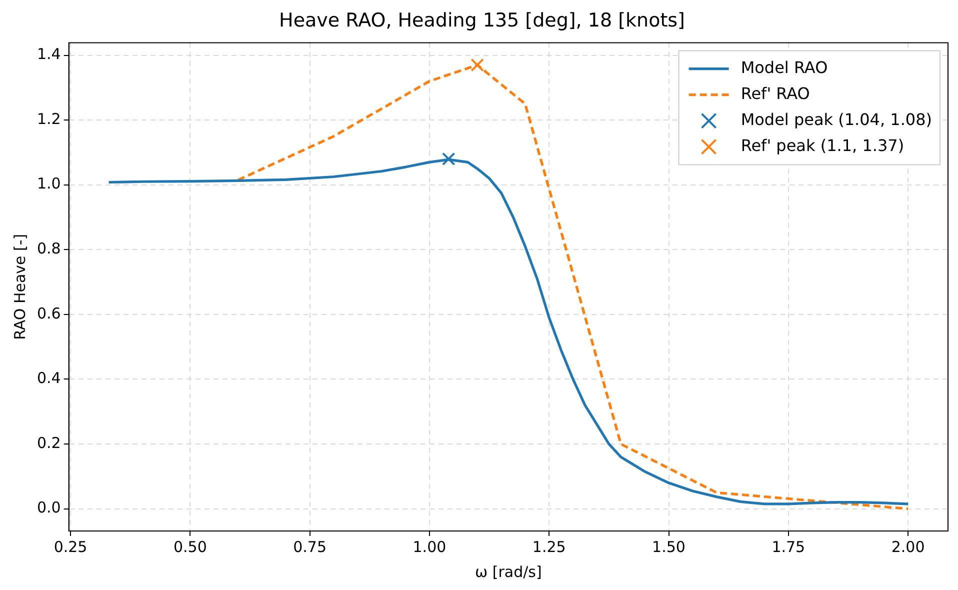 This screenshot has height=590, width=958. Describe the element at coordinates (190, 547) in the screenshot. I see `x-tick-label: 0.50` at that location.